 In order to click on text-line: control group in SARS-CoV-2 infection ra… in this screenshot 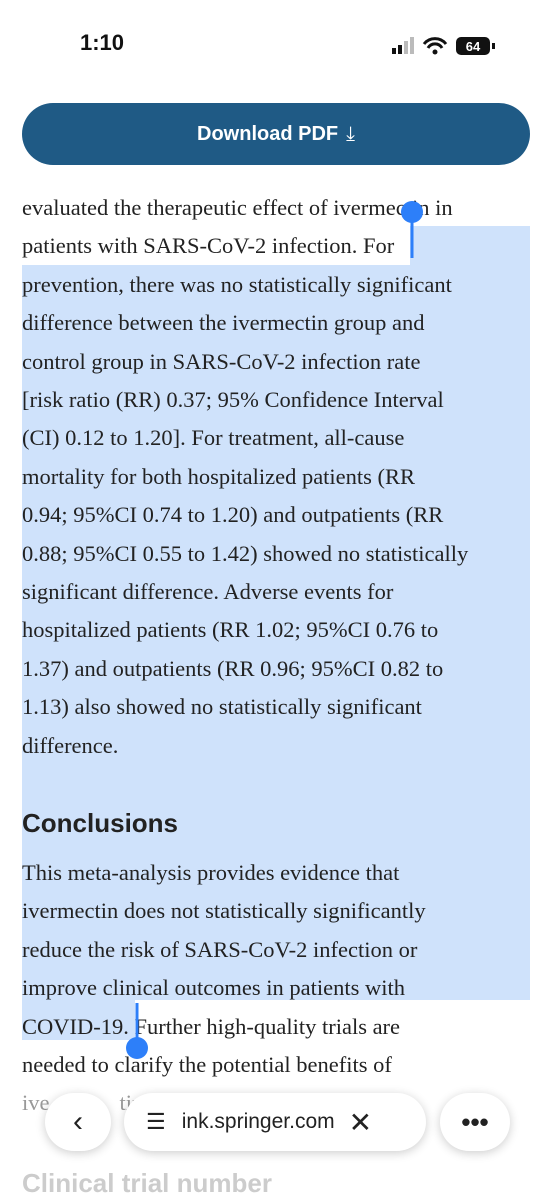, I will do `click(221, 361)`.